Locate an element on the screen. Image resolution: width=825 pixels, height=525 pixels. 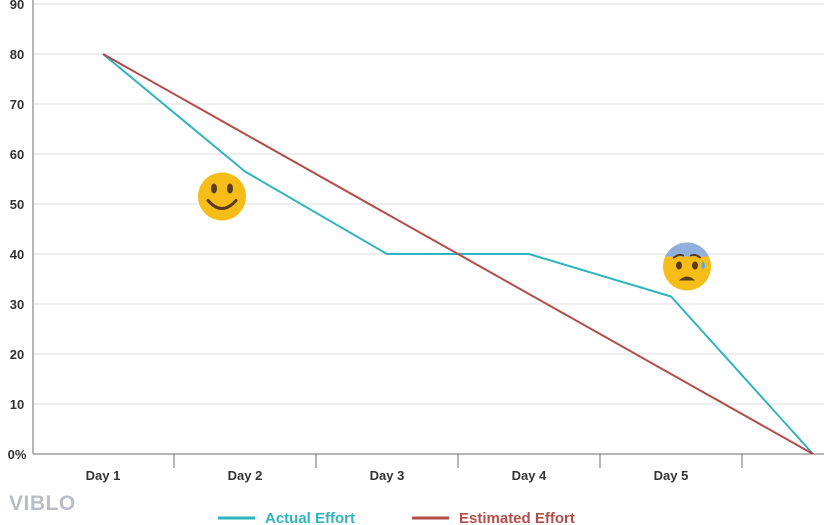
smiley-right-eye is located at coordinates (230, 188).